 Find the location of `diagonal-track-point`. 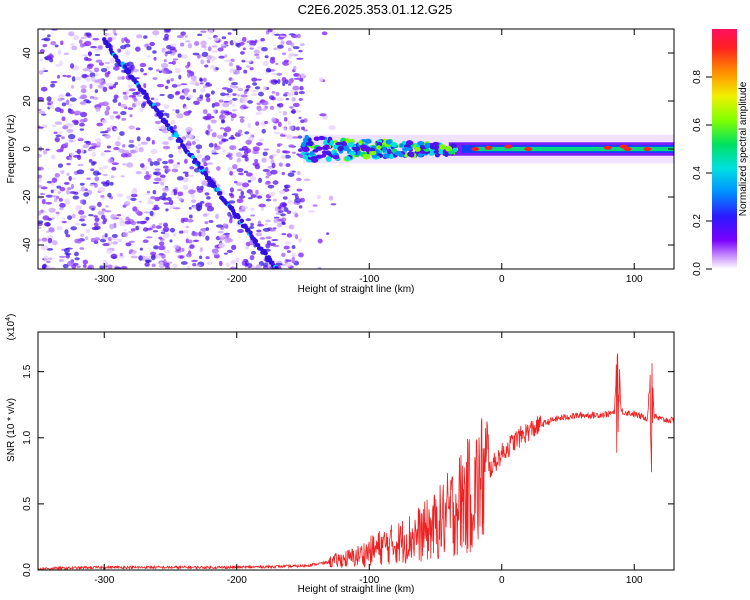

diagonal-track-point is located at coordinates (218, 189).